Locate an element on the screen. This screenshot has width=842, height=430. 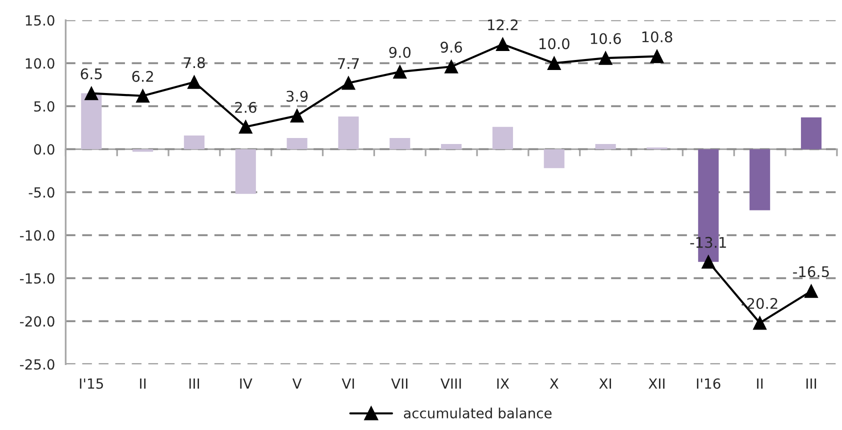
y-tick-label: -20.0 is located at coordinates (37, 321).